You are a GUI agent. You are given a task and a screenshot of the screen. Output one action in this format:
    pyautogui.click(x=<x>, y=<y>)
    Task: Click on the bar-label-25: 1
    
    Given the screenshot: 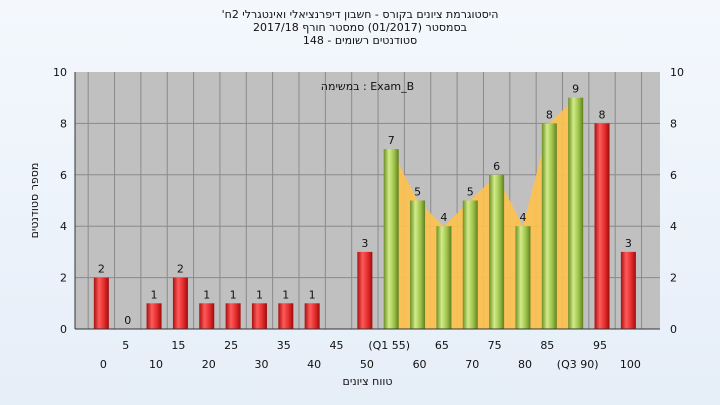 What is the action you would take?
    pyautogui.click(x=233, y=294)
    